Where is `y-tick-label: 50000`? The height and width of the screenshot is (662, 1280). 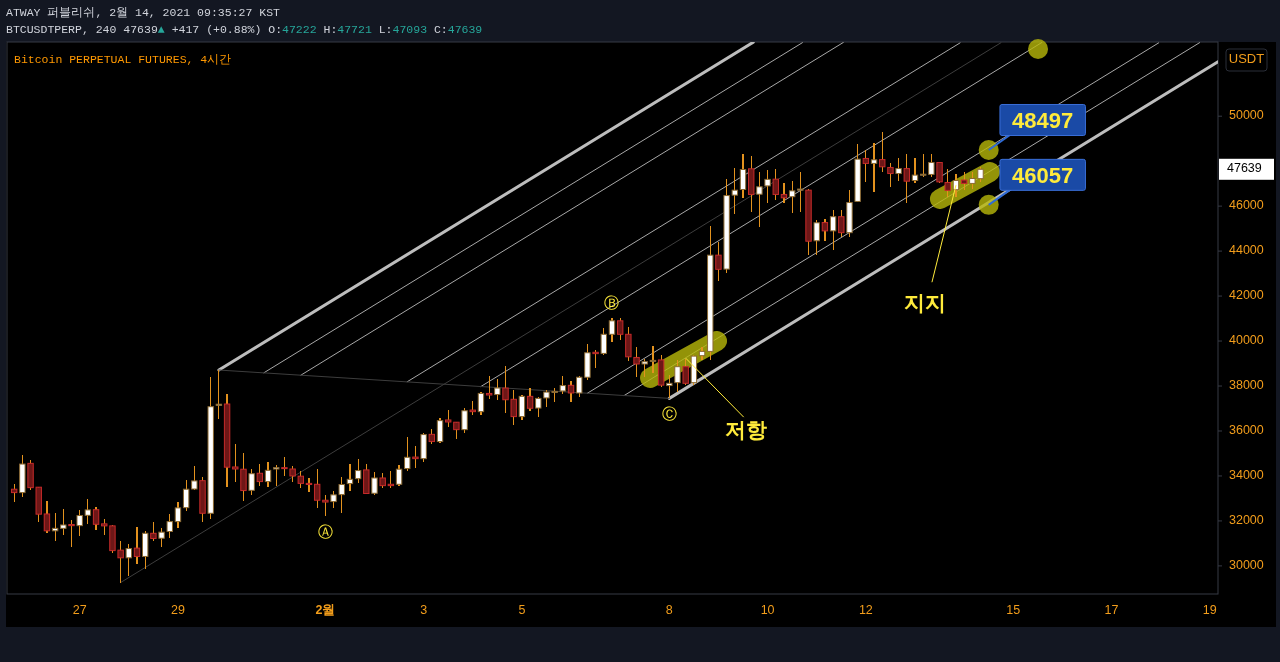
y-tick-label: 50000 is located at coordinates (1246, 115).